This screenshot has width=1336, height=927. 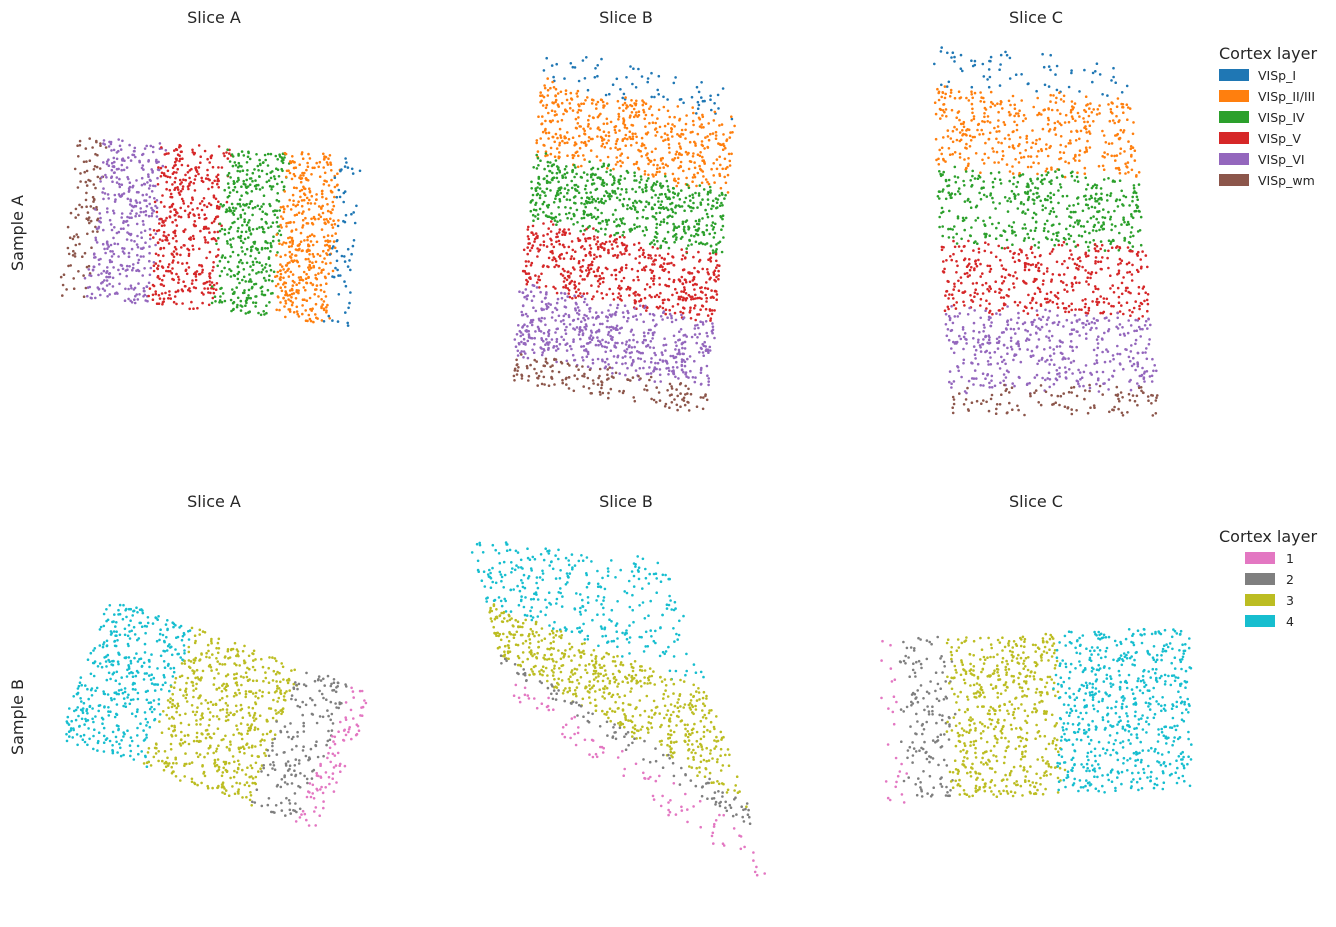 I want to click on series-visp-wm, so click(x=610, y=382).